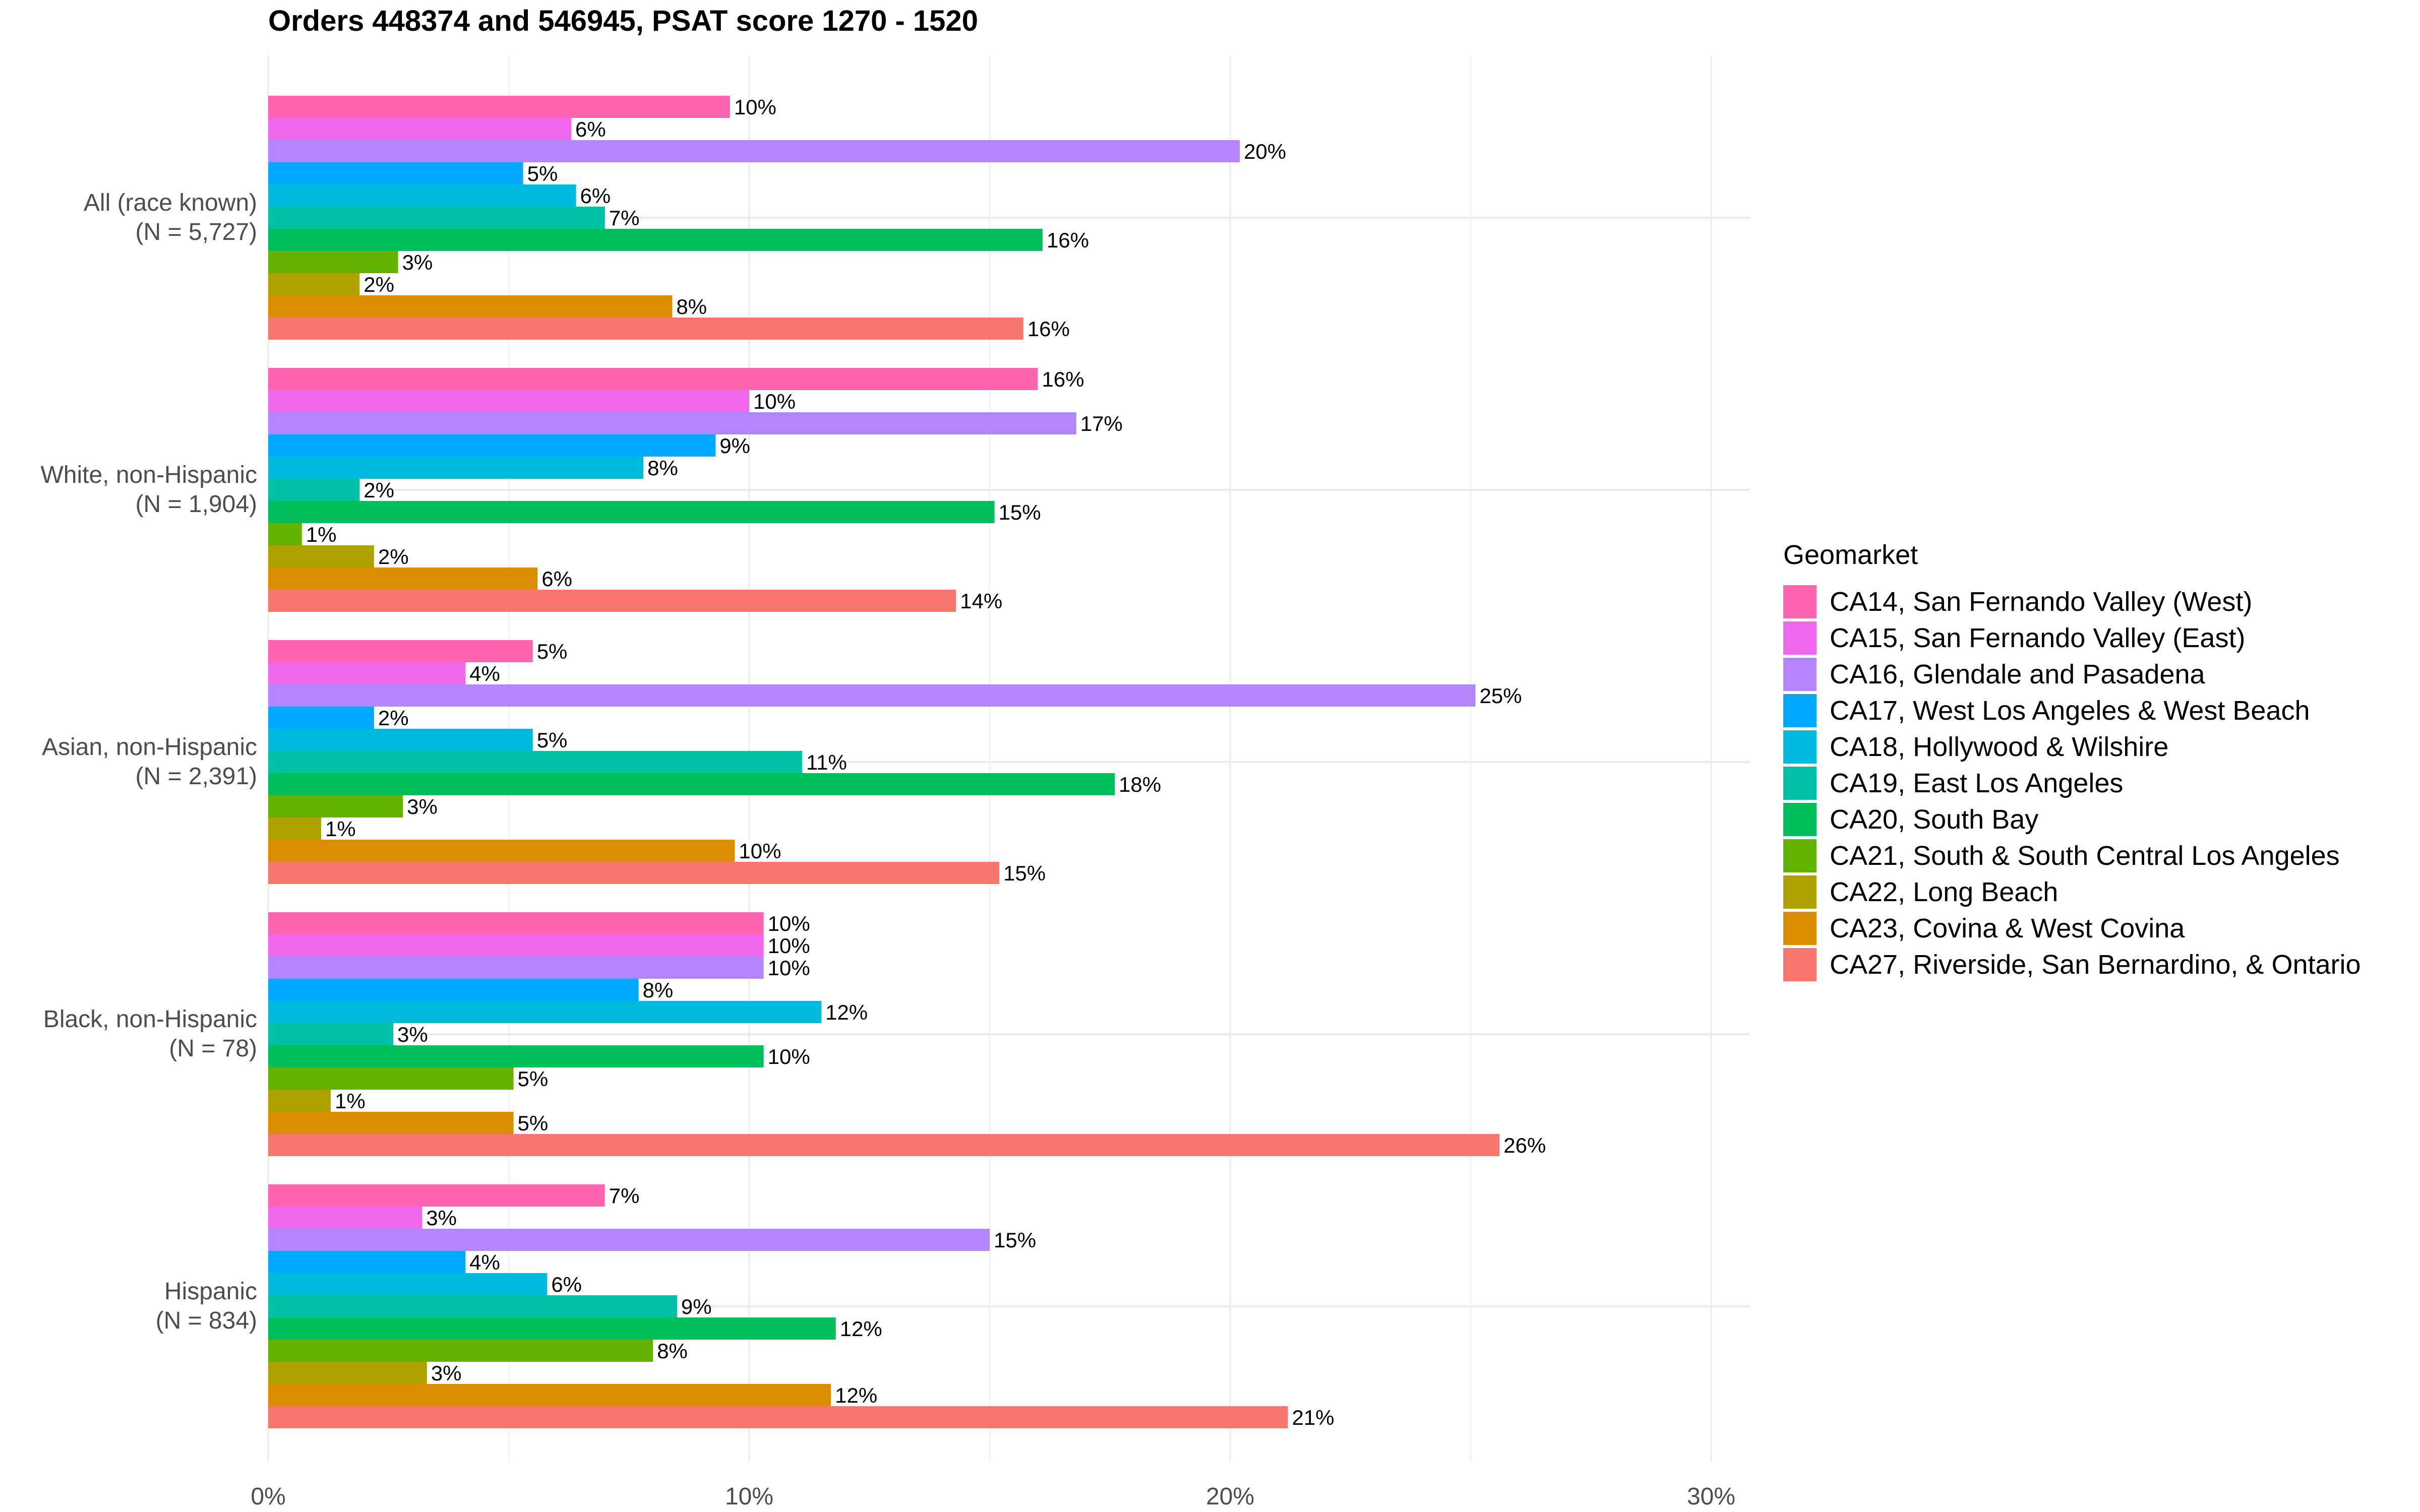  I want to click on x-tick-label: 20%, so click(1230, 1496).